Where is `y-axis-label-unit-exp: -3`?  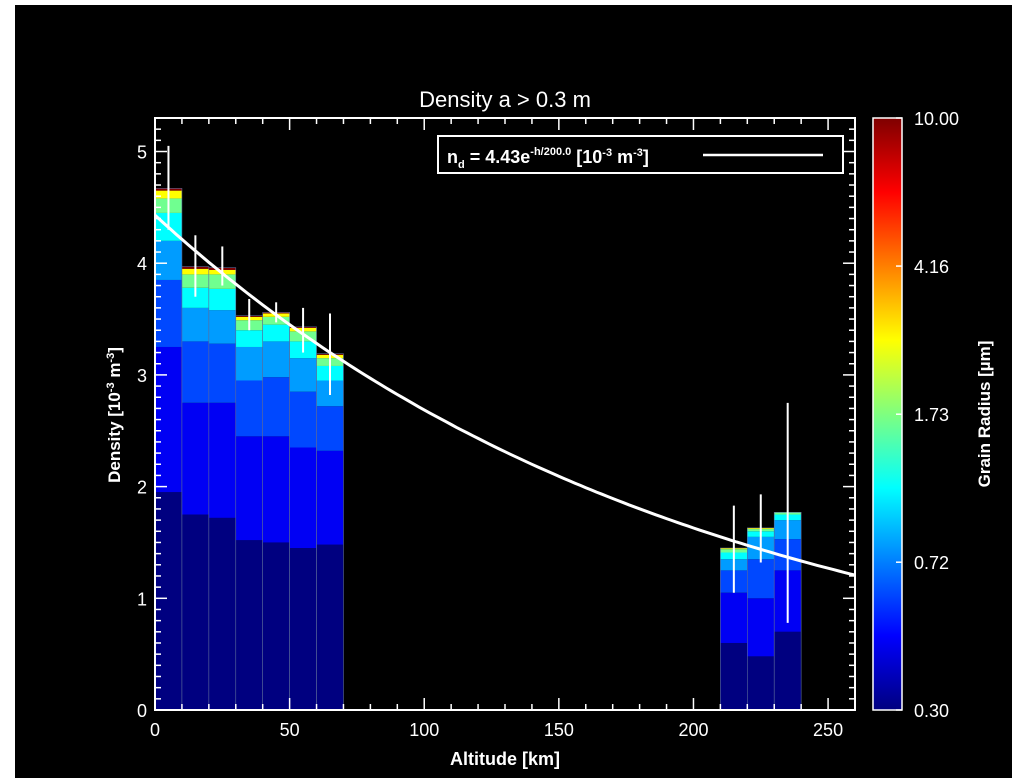
y-axis-label-unit-exp: -3 is located at coordinates (111, 358).